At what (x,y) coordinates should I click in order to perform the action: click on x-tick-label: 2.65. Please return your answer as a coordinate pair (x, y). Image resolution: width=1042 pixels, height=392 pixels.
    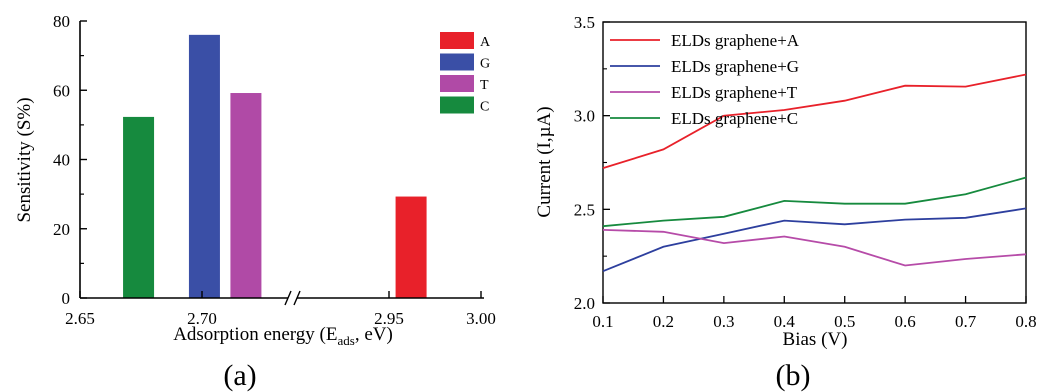
    Looking at the image, I should click on (80, 318).